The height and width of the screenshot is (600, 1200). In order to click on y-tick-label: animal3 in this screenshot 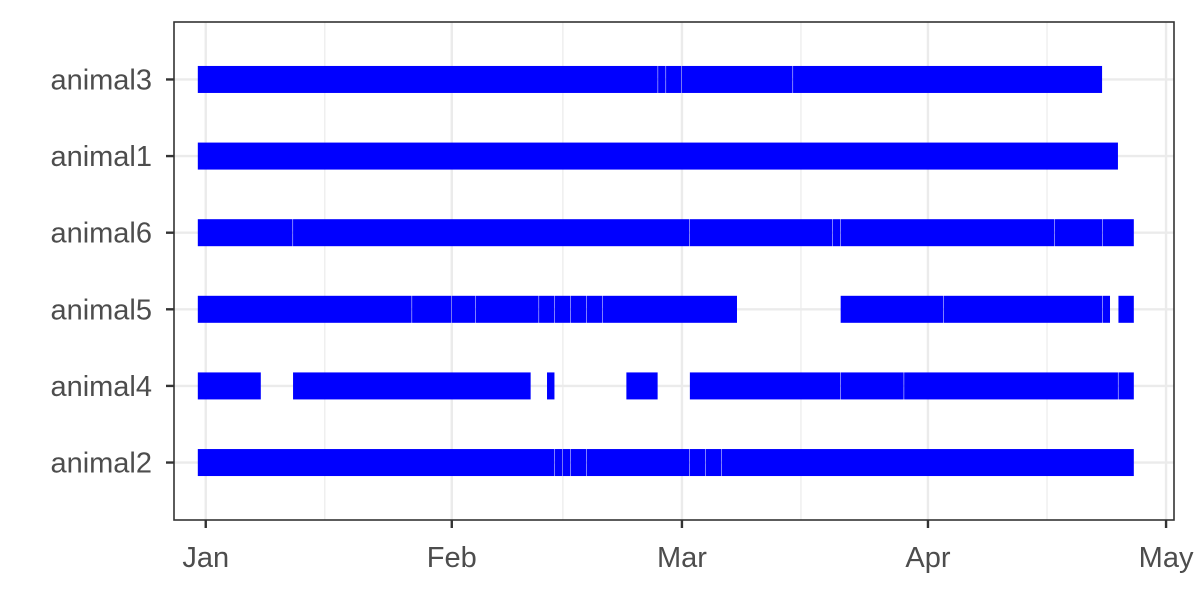, I will do `click(101, 80)`.